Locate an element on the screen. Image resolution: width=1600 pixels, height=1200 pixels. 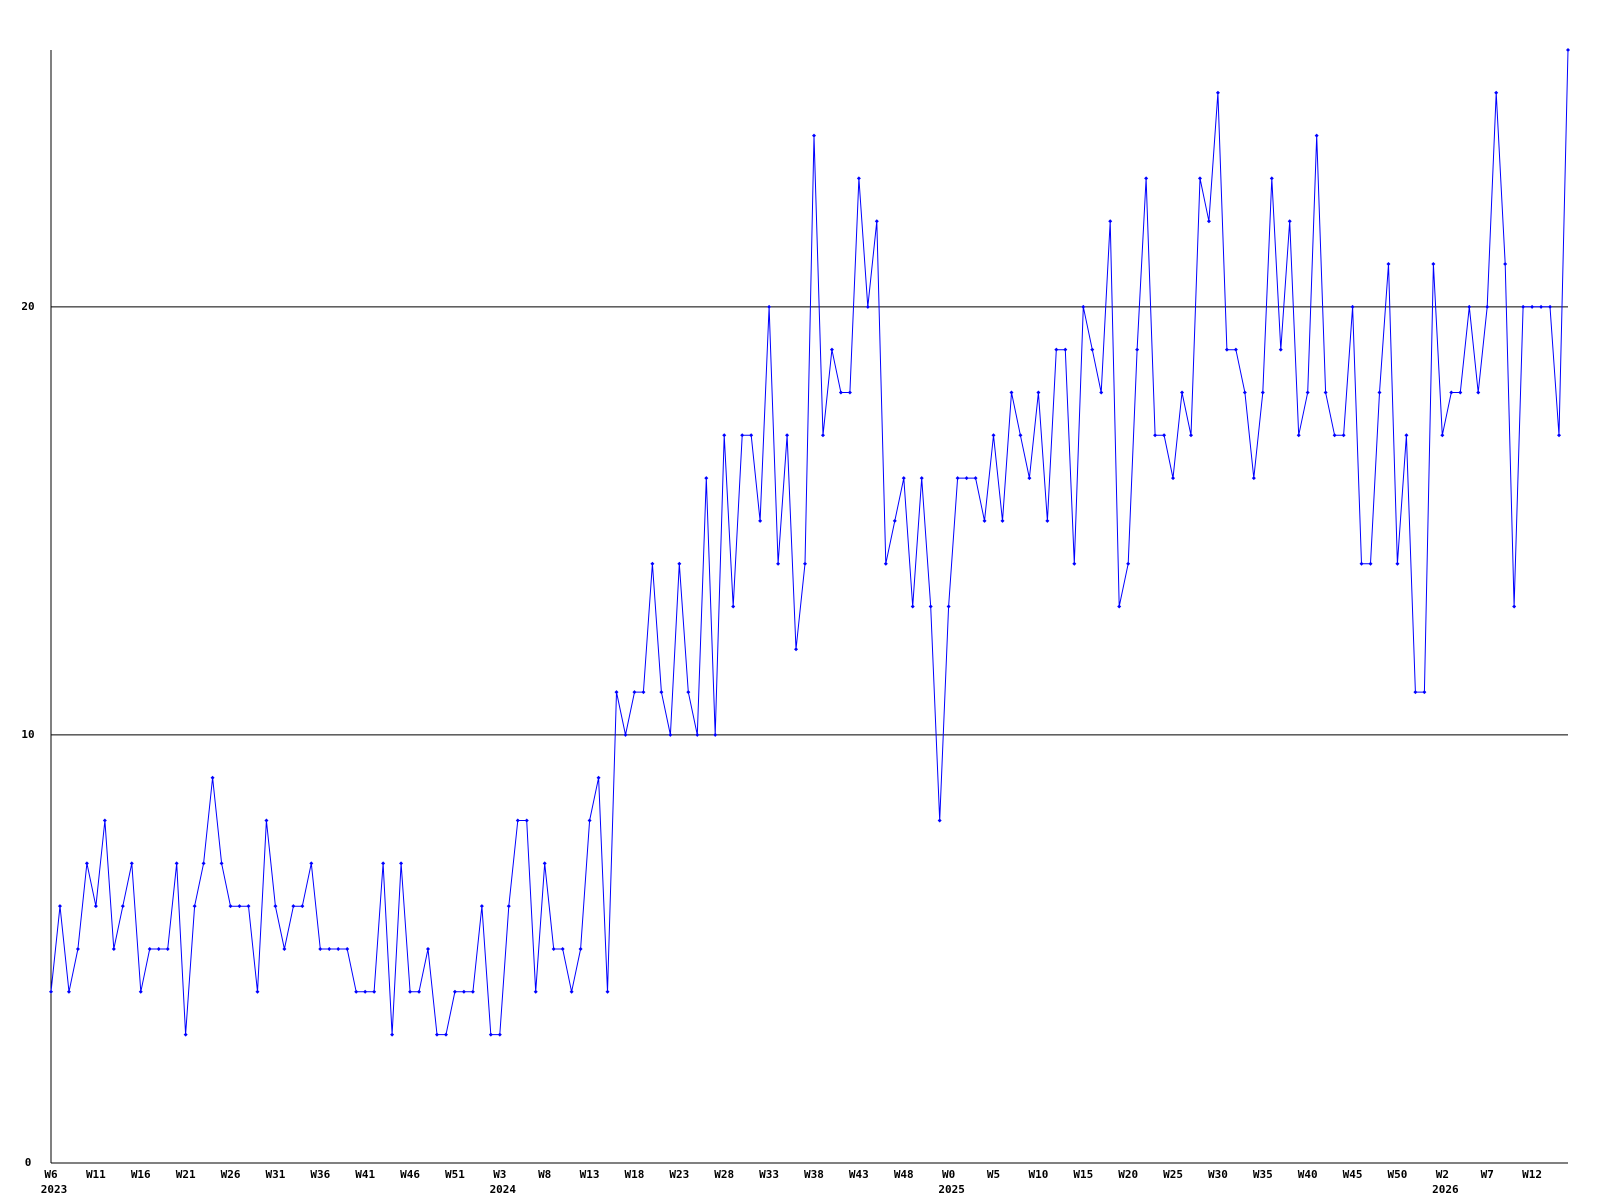
y-tick-label: 20 is located at coordinates (27, 306).